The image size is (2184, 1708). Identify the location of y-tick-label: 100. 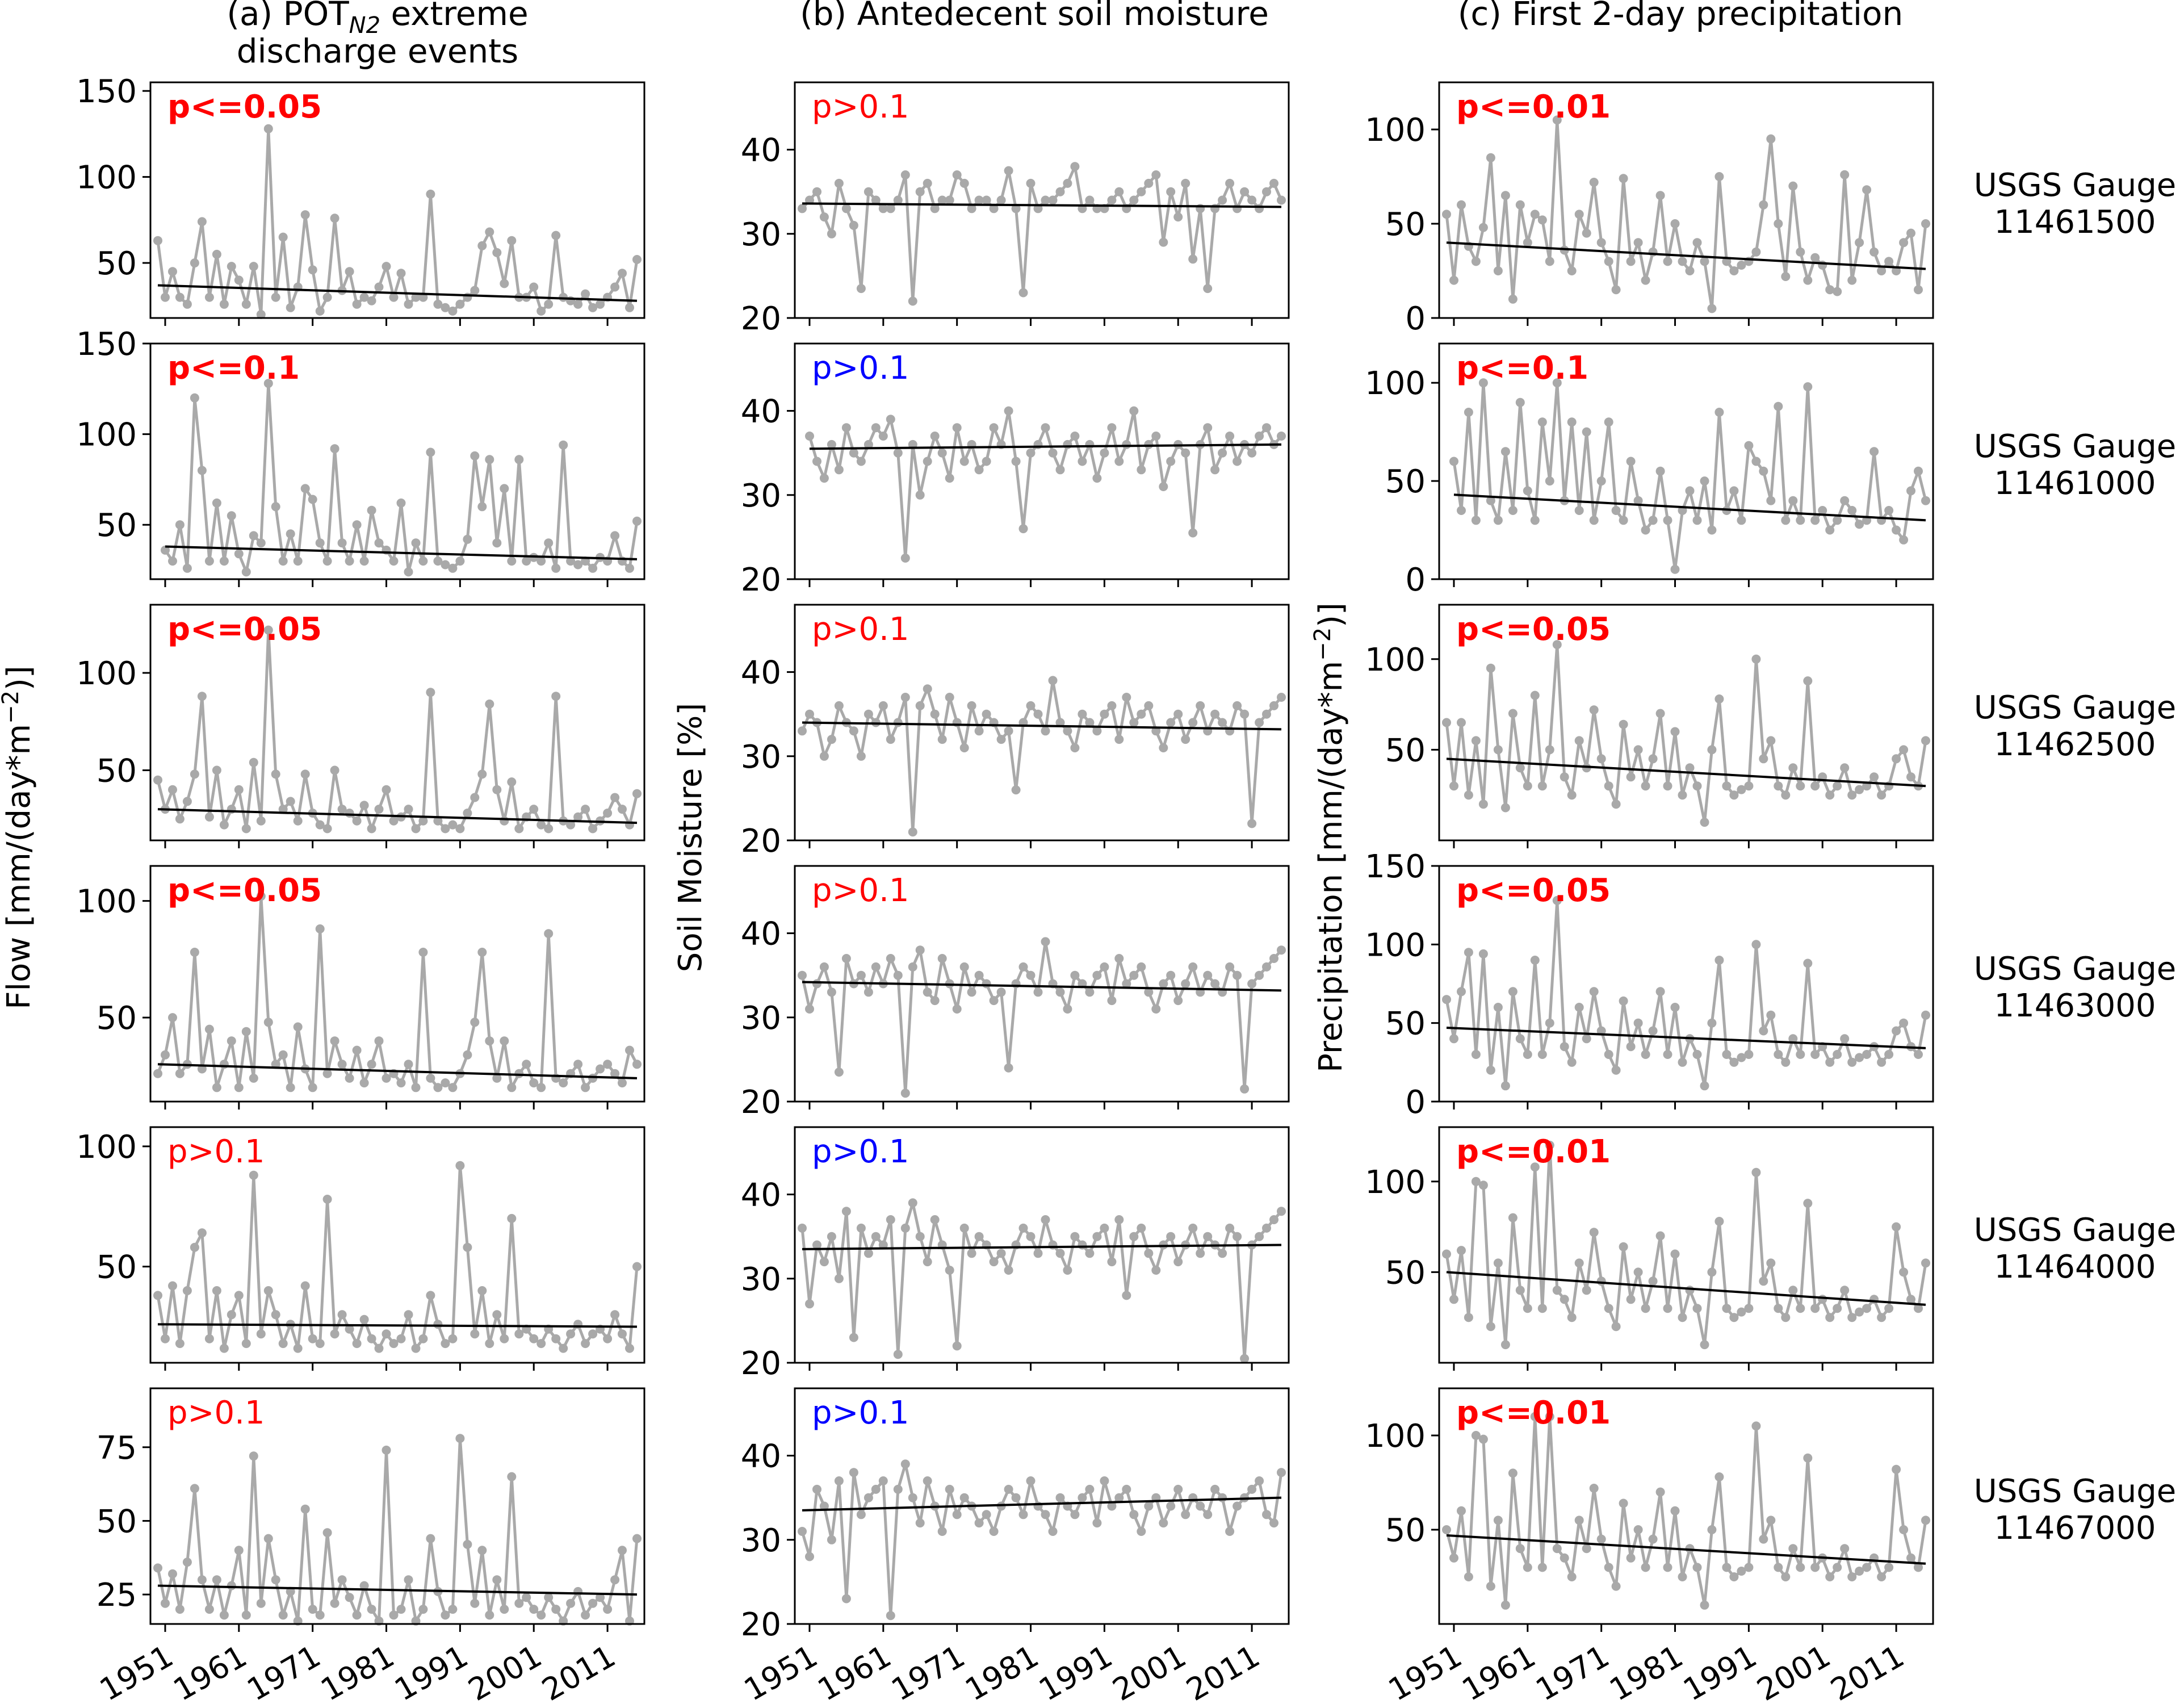
(1395, 130).